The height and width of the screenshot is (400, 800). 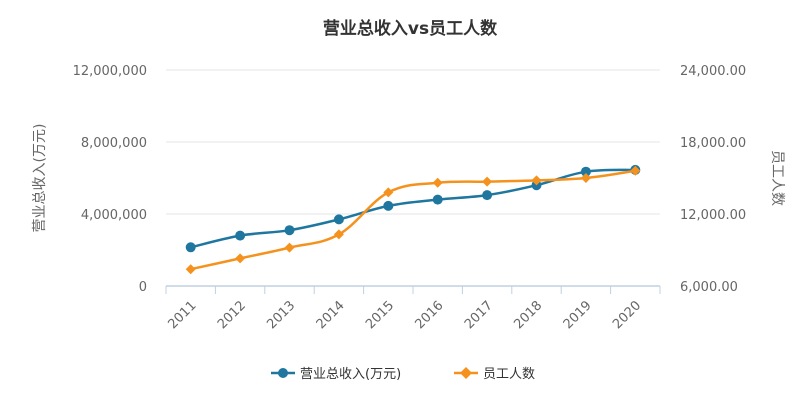 What do you see at coordinates (281, 315) in the screenshot?
I see `x-tick-label: 2013` at bounding box center [281, 315].